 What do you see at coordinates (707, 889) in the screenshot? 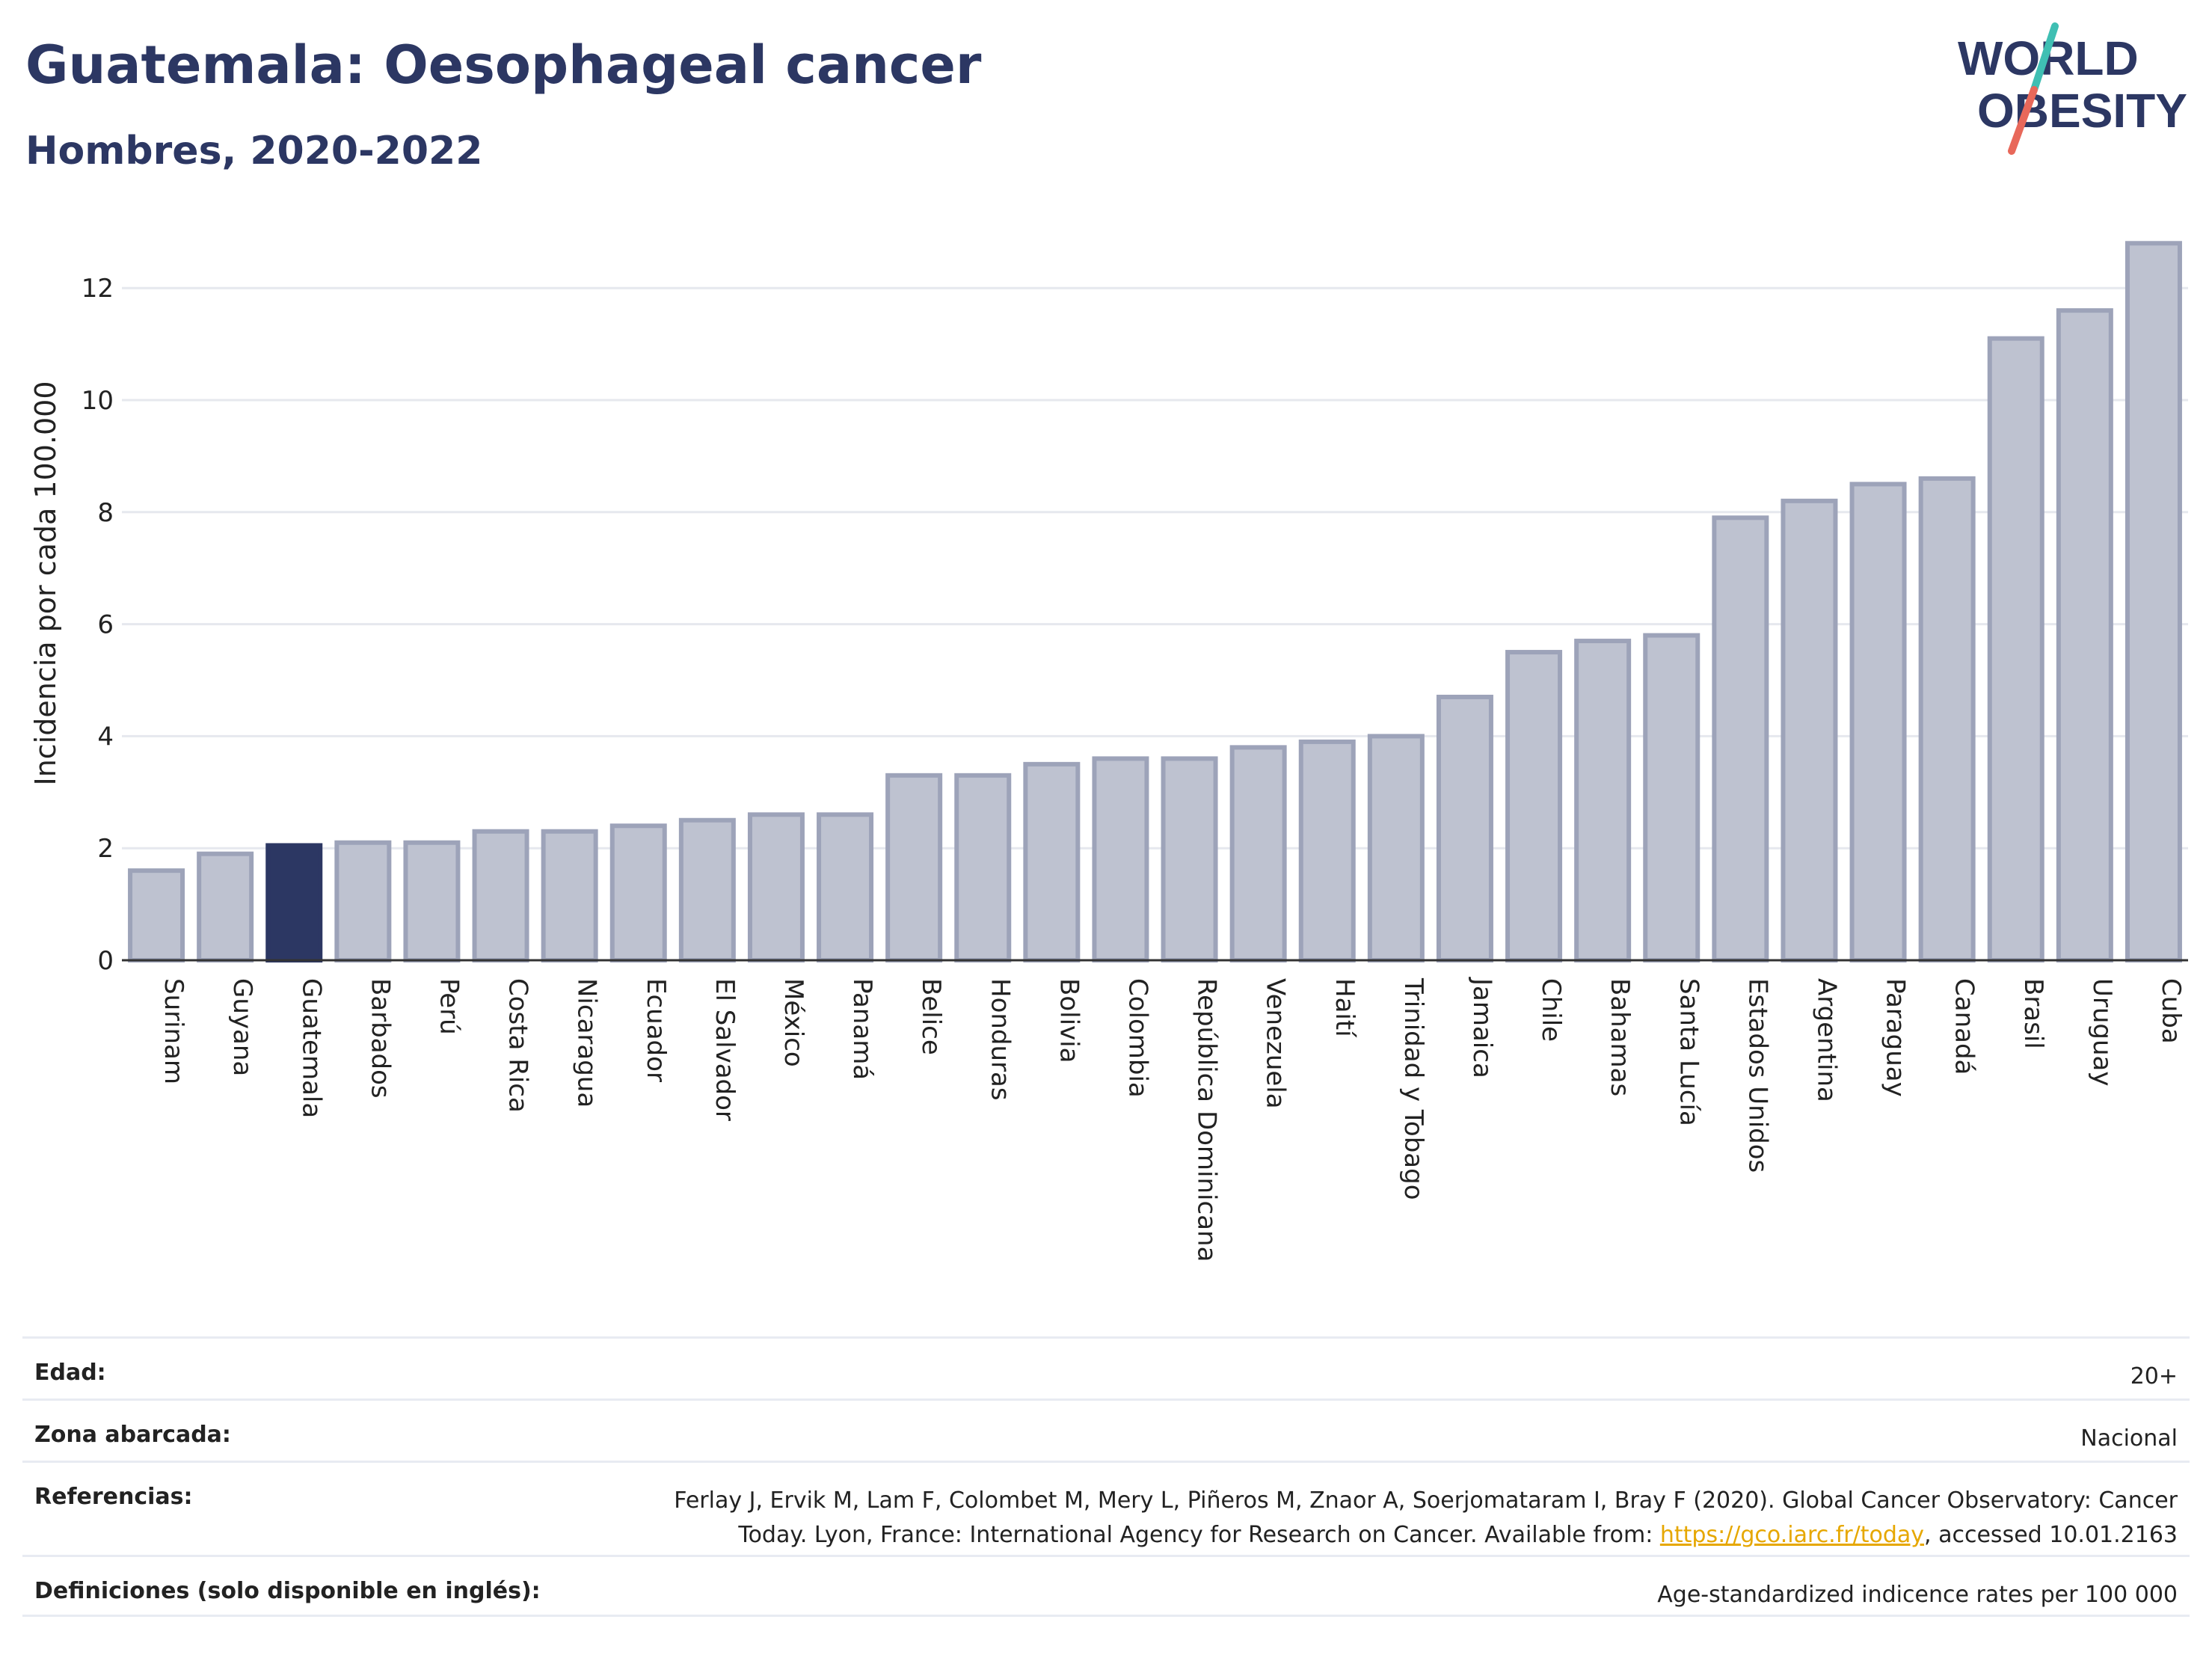
I see `bar-el-salvador` at bounding box center [707, 889].